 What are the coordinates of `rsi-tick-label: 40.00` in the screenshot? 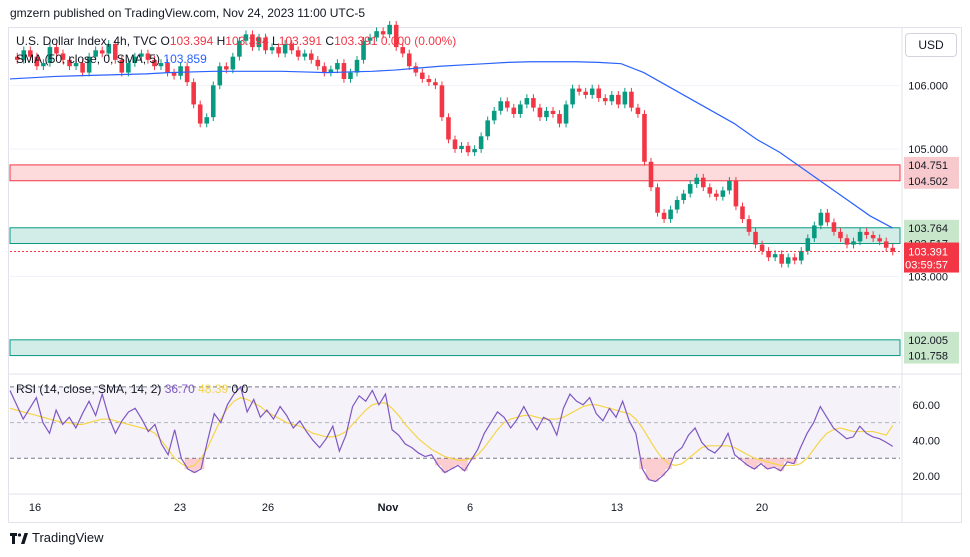 It's located at (926, 441).